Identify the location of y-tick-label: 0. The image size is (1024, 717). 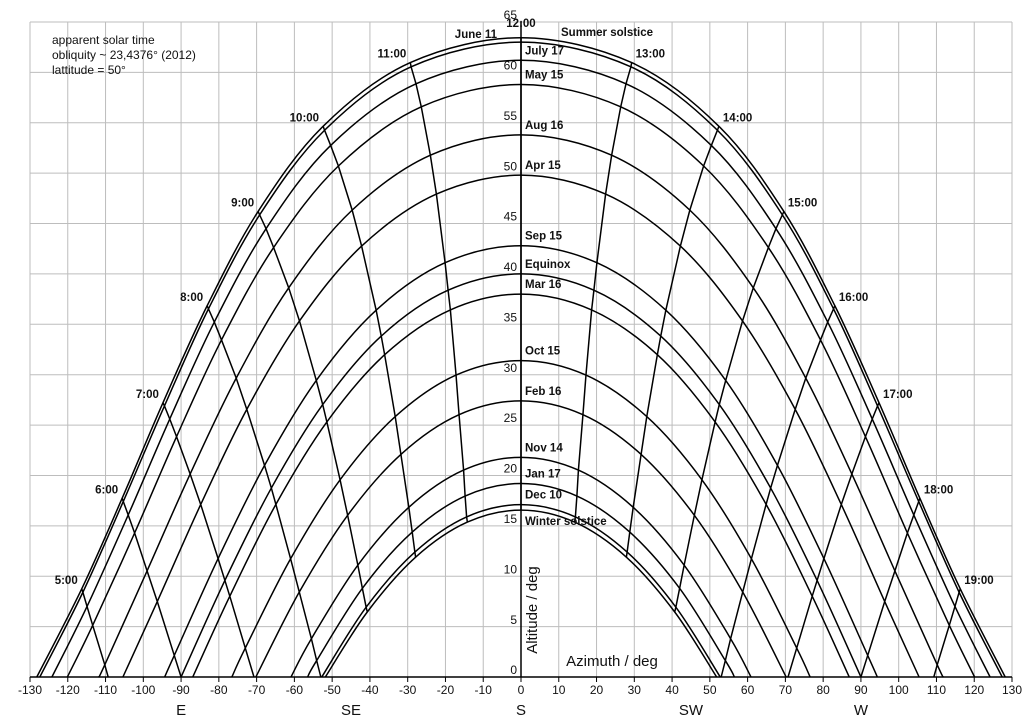
(513, 670).